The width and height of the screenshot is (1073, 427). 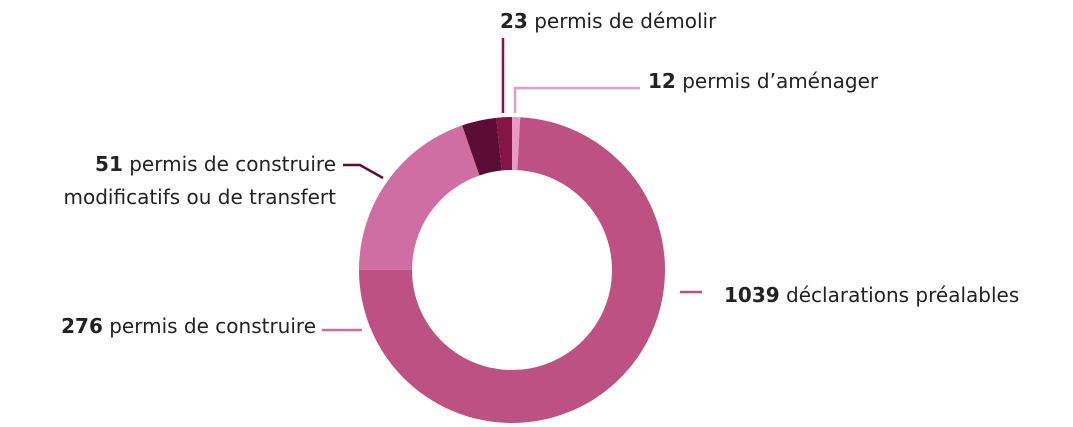 What do you see at coordinates (625, 21) in the screenshot?
I see `slice-category: permis de démolir` at bounding box center [625, 21].